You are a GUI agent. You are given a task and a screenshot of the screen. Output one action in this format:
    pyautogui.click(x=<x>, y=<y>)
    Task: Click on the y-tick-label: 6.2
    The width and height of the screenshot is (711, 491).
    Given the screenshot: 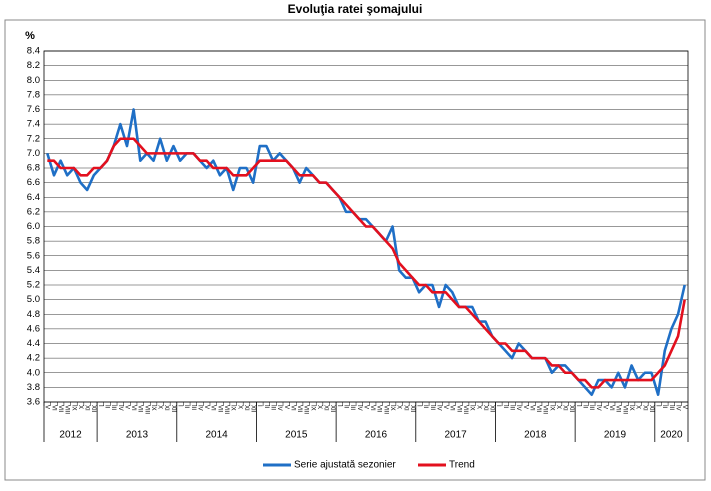 What is the action you would take?
    pyautogui.click(x=33, y=211)
    